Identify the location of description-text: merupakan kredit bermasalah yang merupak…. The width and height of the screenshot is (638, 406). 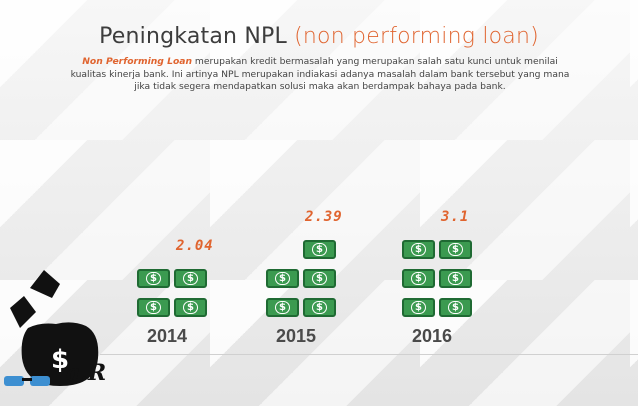
(320, 74).